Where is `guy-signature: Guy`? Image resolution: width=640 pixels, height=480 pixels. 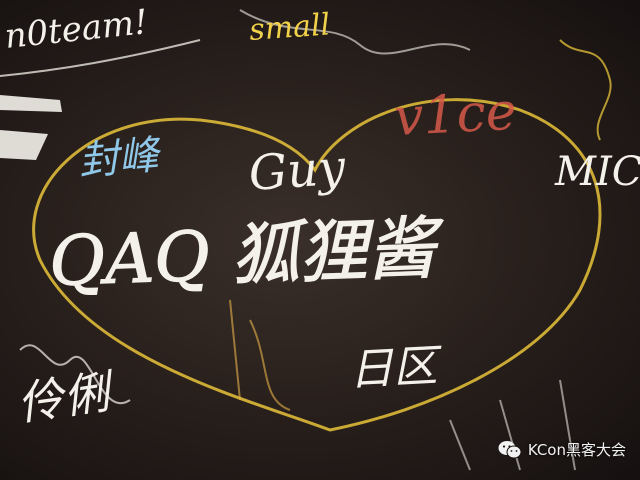 guy-signature: Guy is located at coordinates (297, 170).